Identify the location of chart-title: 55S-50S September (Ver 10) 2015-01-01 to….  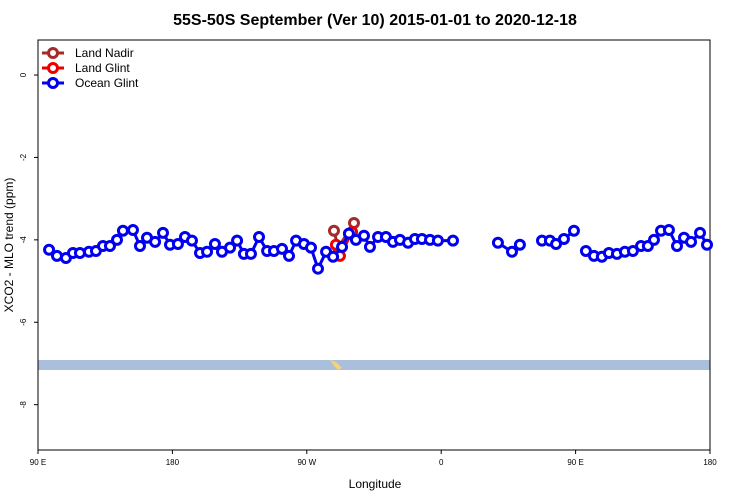
(375, 20).